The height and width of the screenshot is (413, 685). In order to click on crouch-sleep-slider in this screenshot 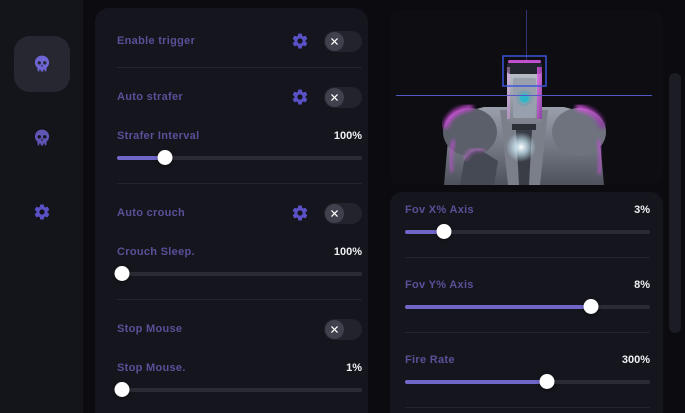, I will do `click(238, 274)`.